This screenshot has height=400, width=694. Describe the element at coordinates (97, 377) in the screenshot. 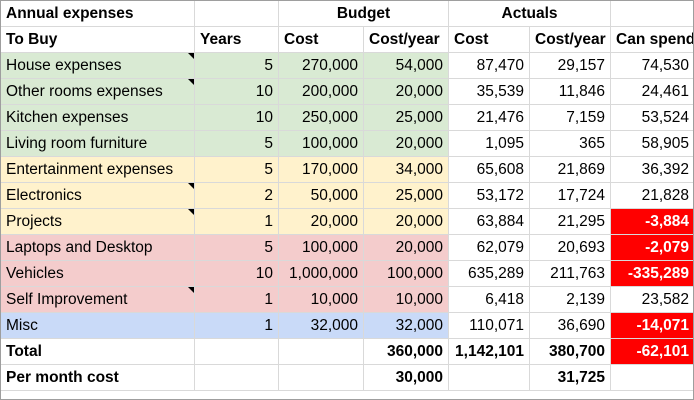

I see `per-month-label-cell: Per month cost` at that location.